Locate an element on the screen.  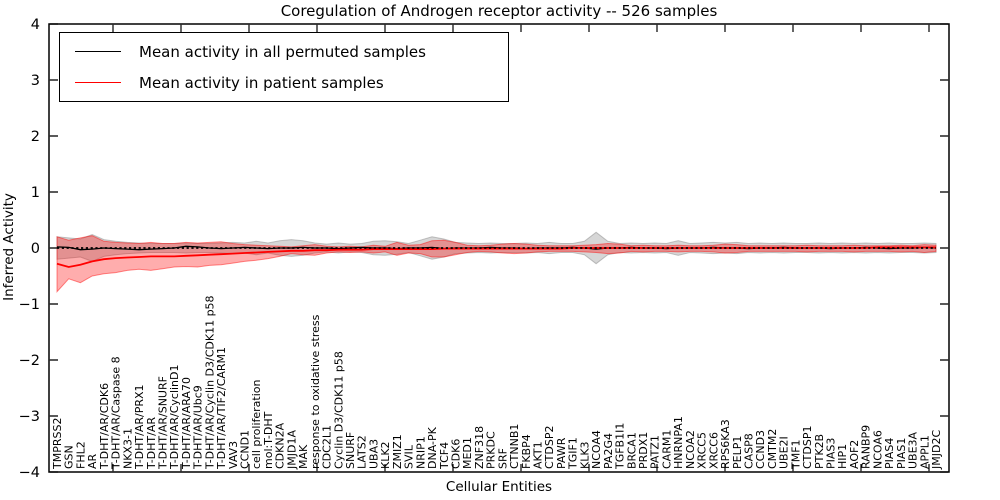
x-category-label: XRCC5 is located at coordinates (702, 450).